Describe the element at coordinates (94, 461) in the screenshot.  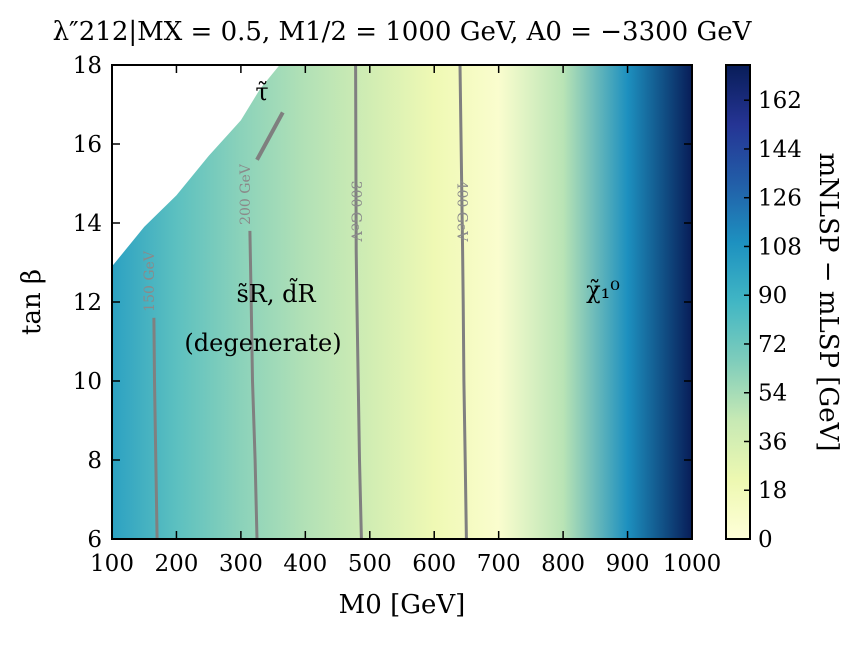
I see `y-tick-label: 8` at that location.